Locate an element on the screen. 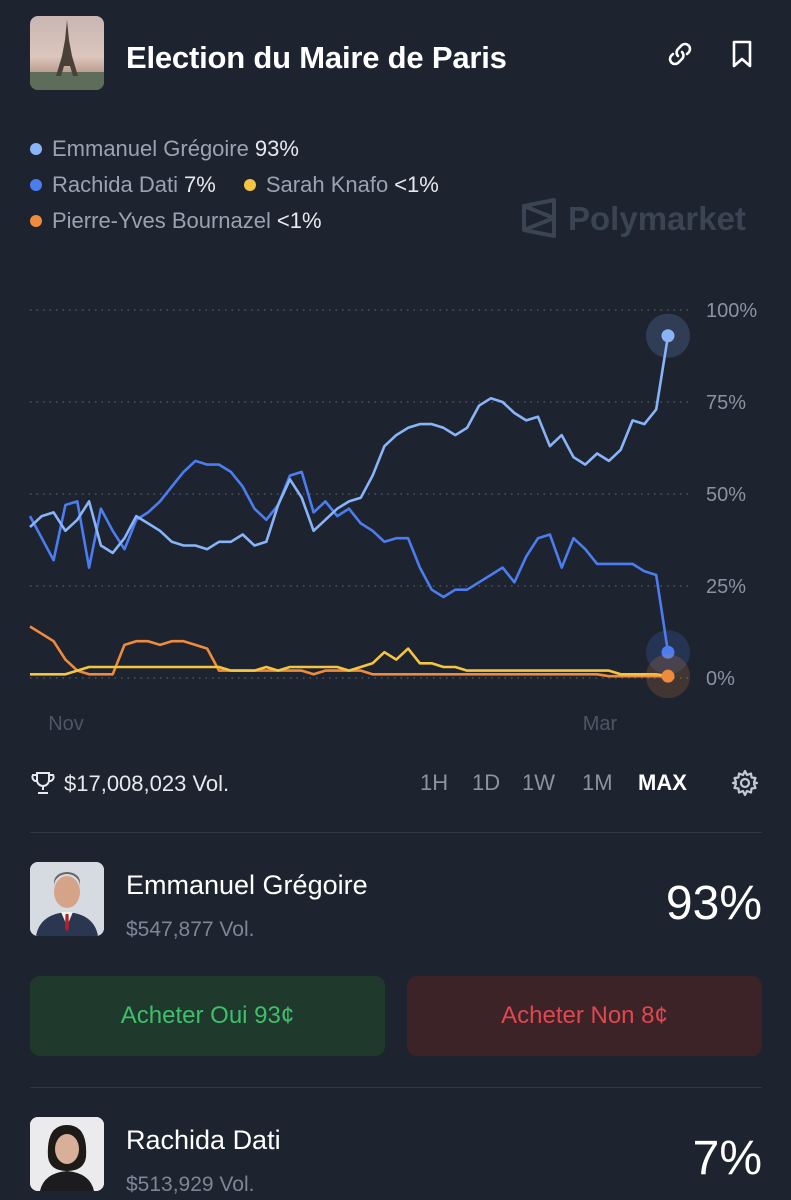 This screenshot has height=1200, width=791. legend-row: Emmanuel Grégoire 93% is located at coordinates (175, 152).